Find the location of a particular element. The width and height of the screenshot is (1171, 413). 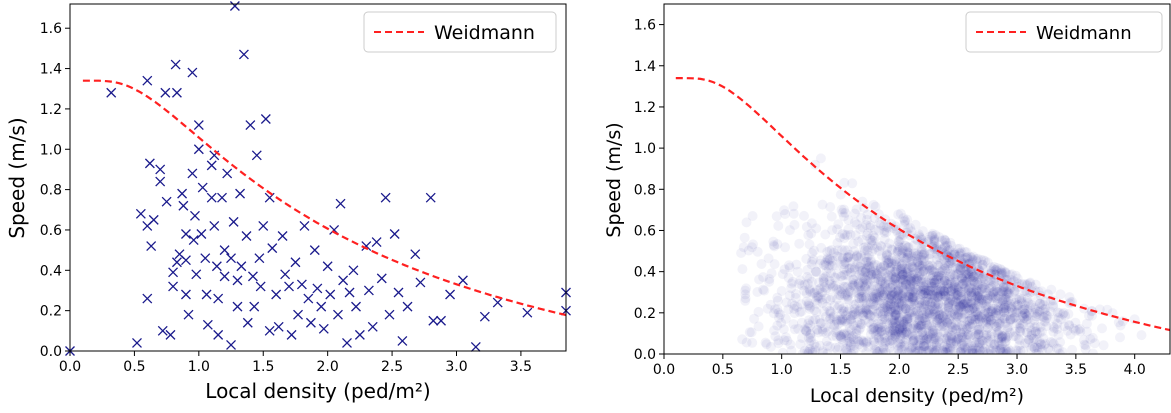

y-tick-label: 0.8 is located at coordinates (51, 191).